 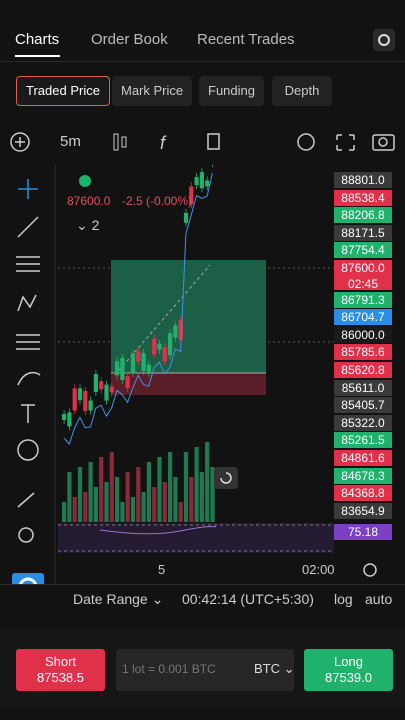 What do you see at coordinates (348, 677) in the screenshot?
I see `long-price: 87539.0` at bounding box center [348, 677].